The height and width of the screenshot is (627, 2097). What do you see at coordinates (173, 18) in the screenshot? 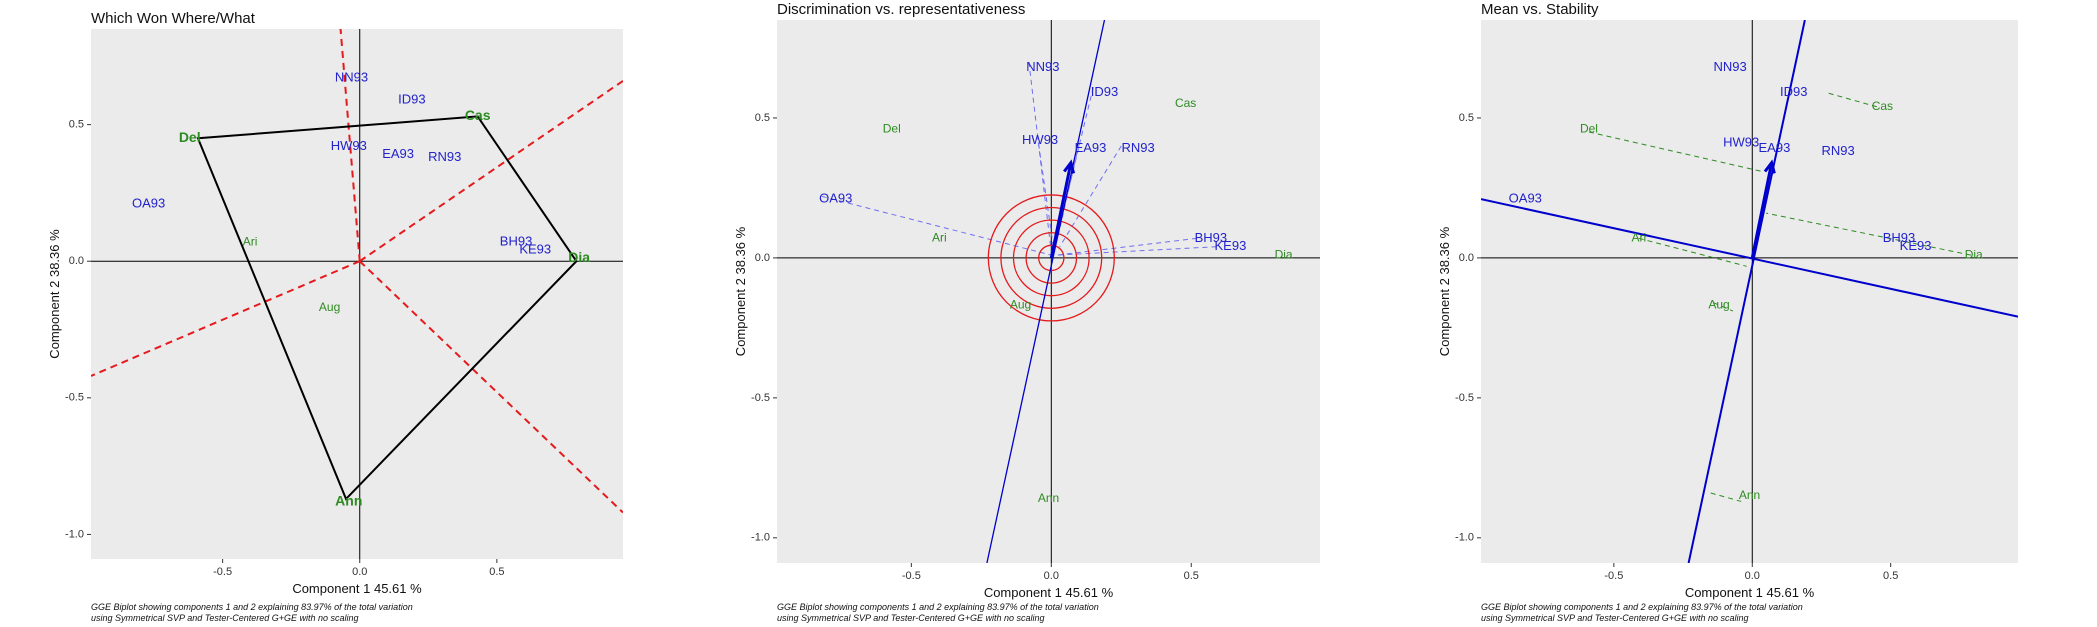
I see `chart-title: Which Won Where/What` at bounding box center [173, 18].